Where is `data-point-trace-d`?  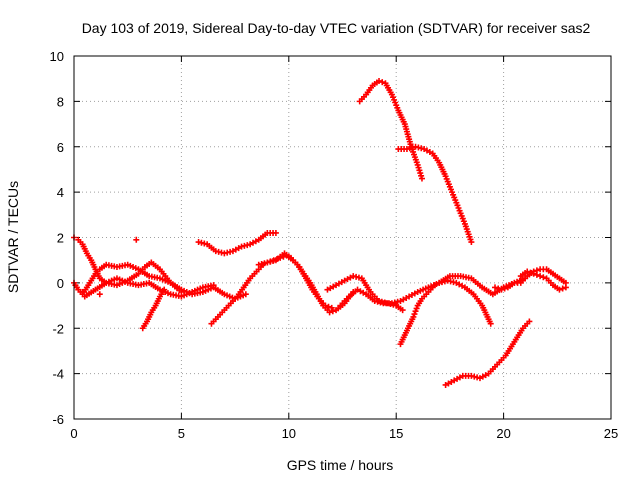 data-point-trace-d is located at coordinates (164, 289).